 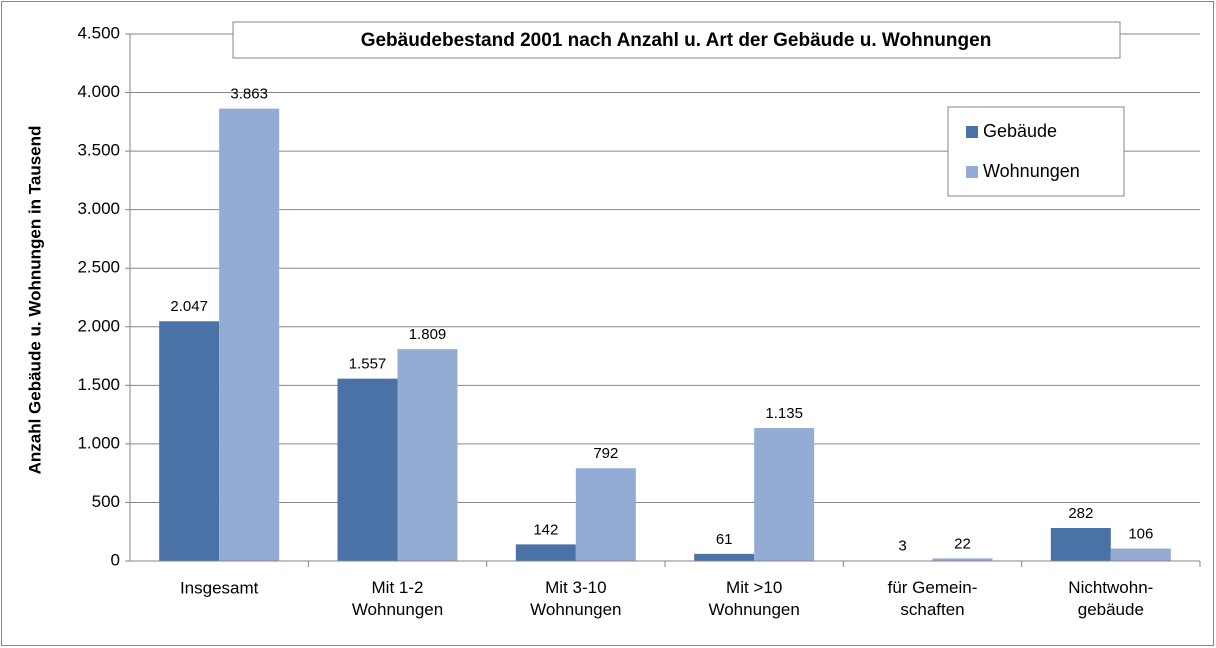 What do you see at coordinates (1110, 598) in the screenshot?
I see `x-tick-label: Nichtwohn-gebäude` at bounding box center [1110, 598].